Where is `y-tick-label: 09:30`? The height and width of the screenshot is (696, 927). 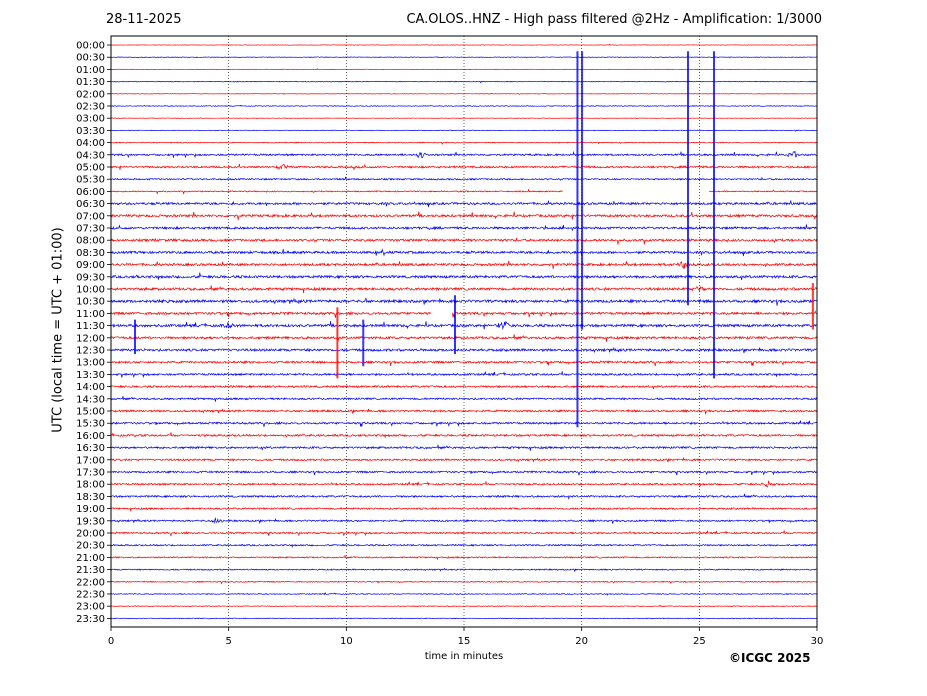
y-tick-label: 09:30 is located at coordinates (90, 277).